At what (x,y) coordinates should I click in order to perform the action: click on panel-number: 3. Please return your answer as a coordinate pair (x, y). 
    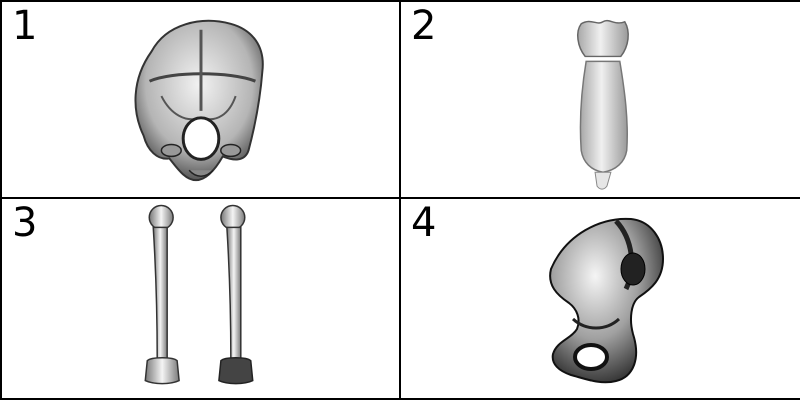
    Looking at the image, I should click on (25, 223).